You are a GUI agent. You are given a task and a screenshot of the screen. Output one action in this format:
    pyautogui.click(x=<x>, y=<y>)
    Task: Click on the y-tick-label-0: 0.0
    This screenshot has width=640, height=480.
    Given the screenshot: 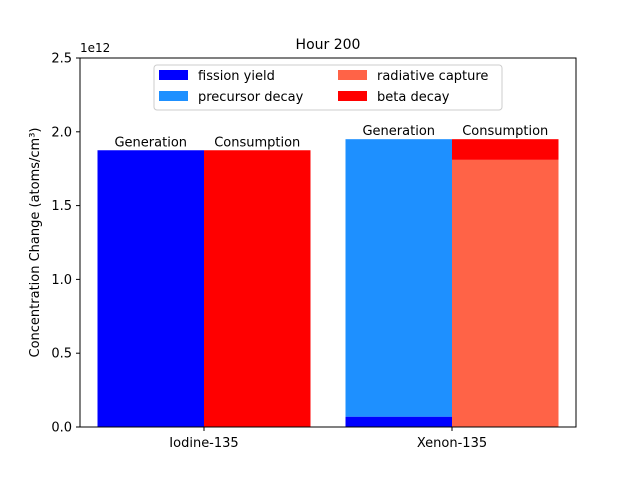 What is the action you would take?
    pyautogui.click(x=61, y=428)
    